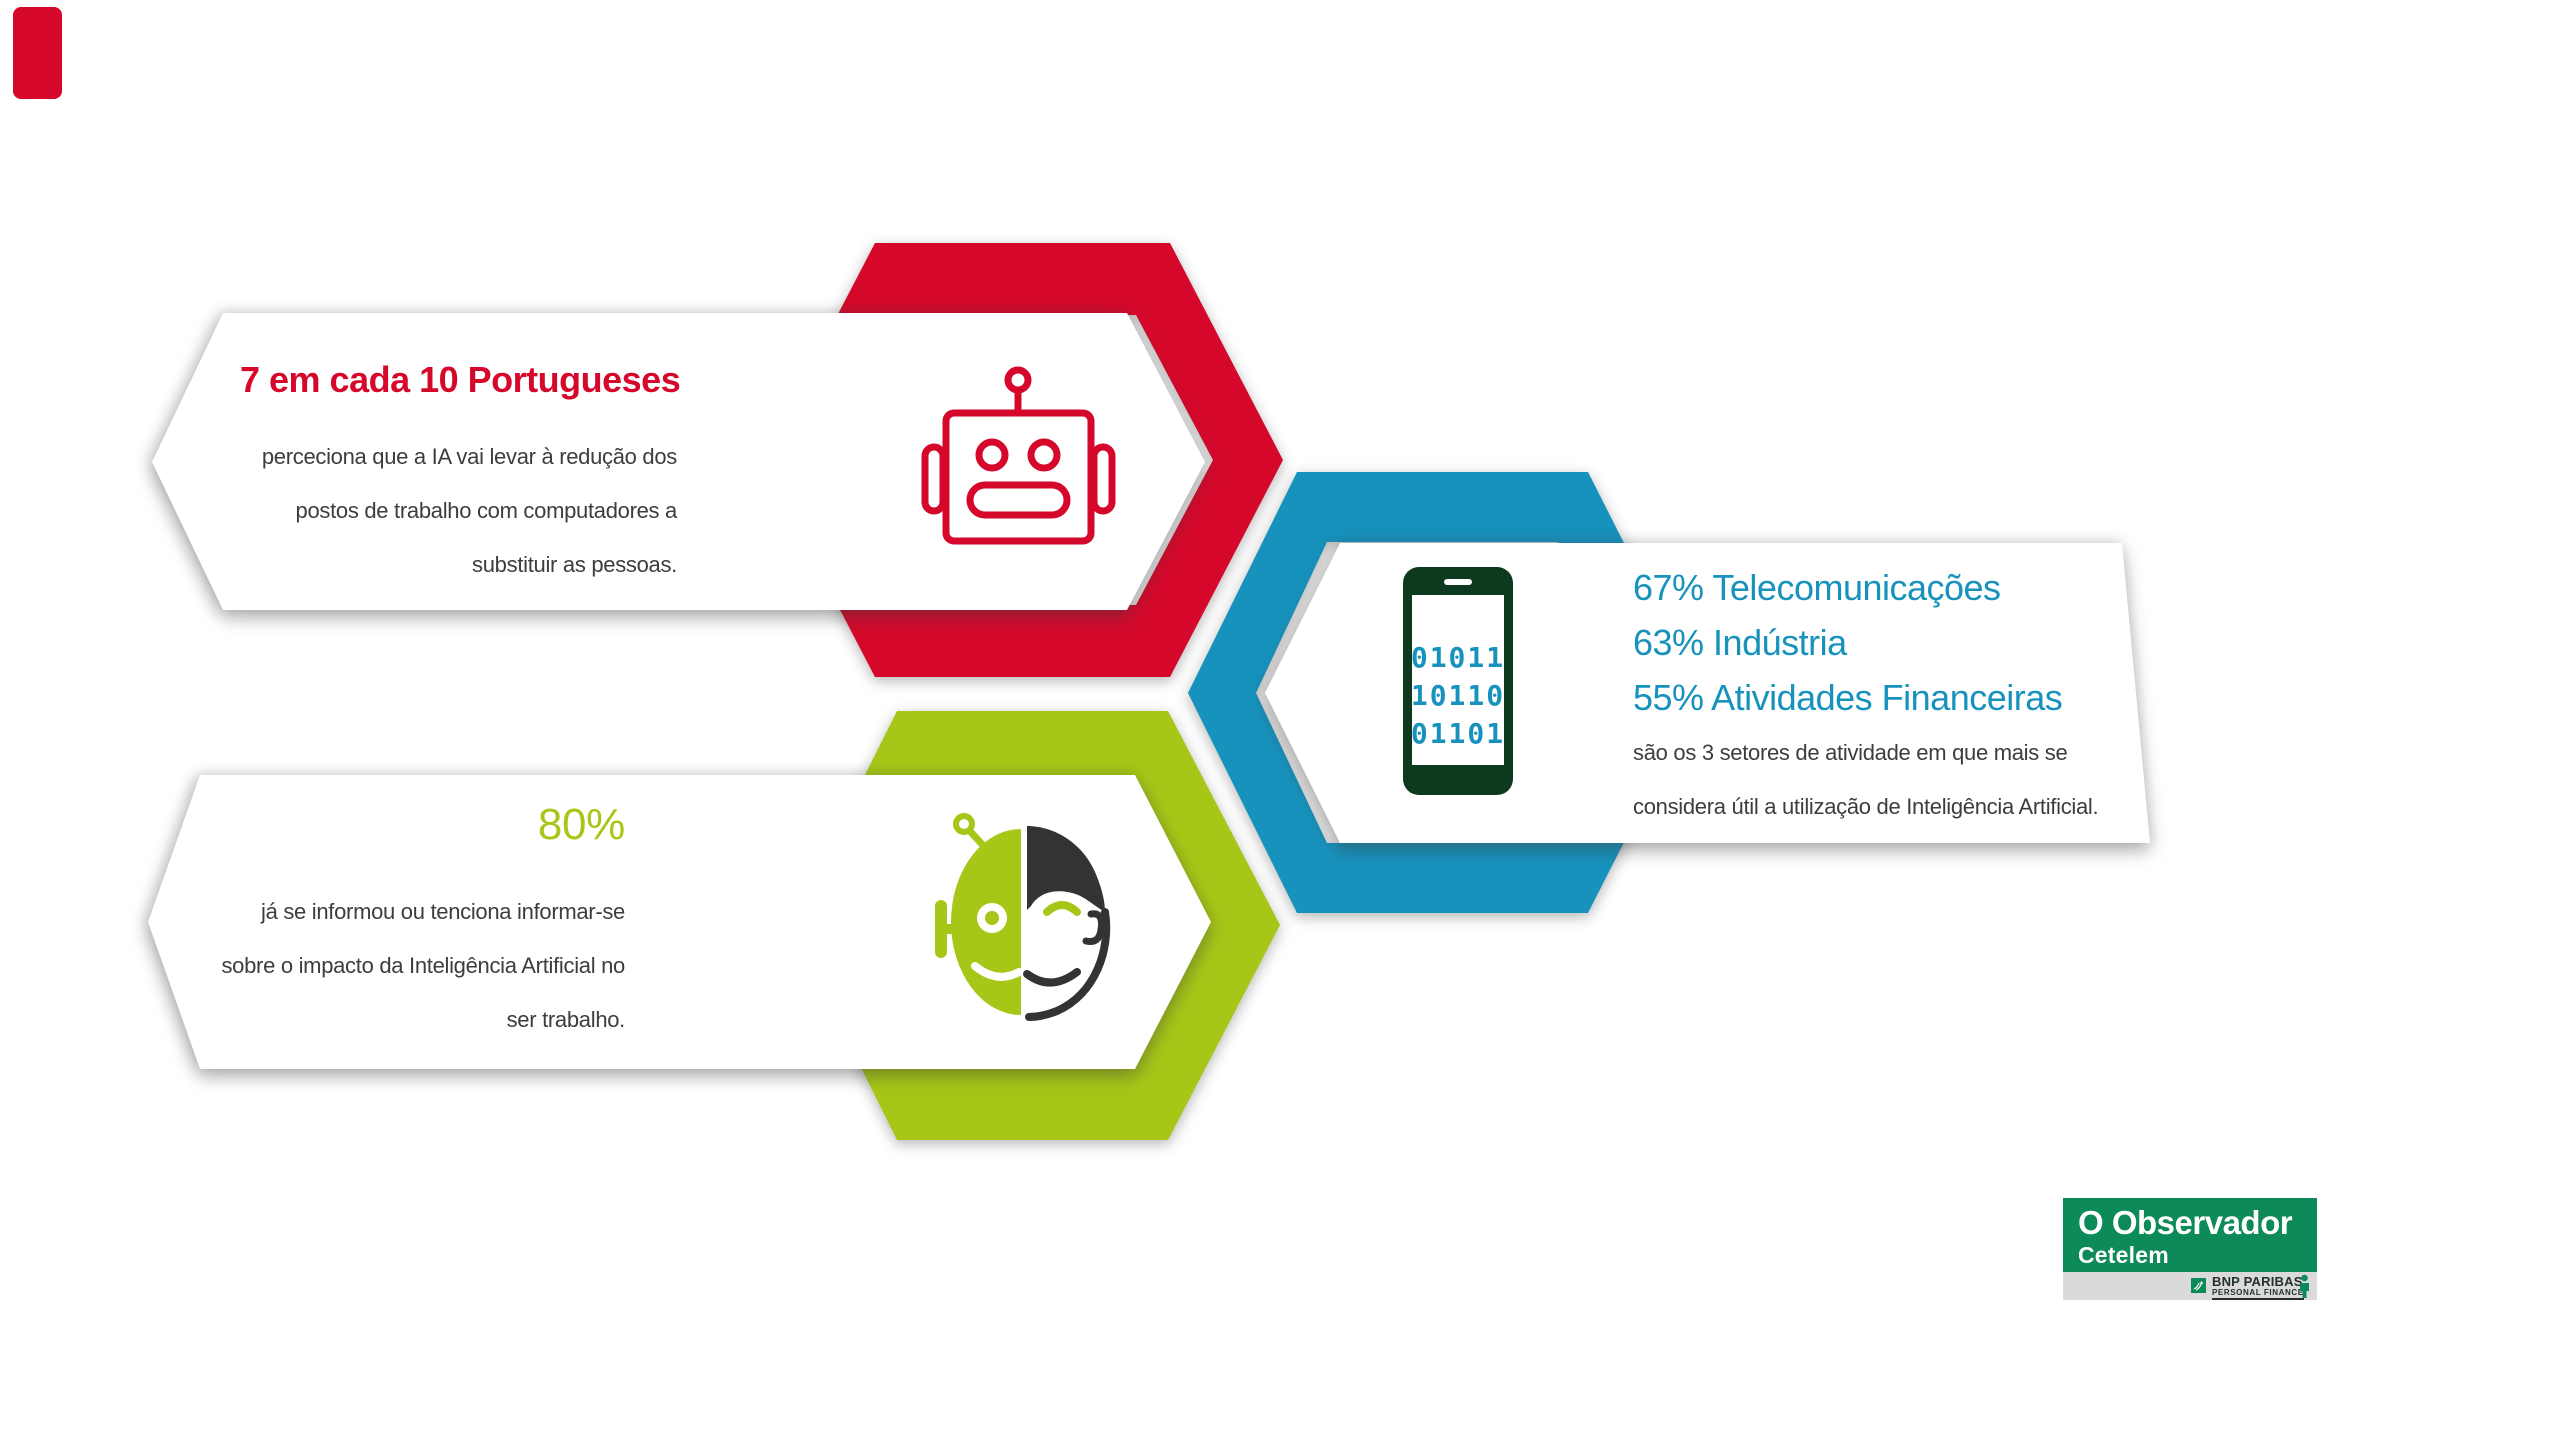  Describe the element at coordinates (1740, 642) in the screenshot. I see `blue-stat-industria: 63% Indústria` at that location.